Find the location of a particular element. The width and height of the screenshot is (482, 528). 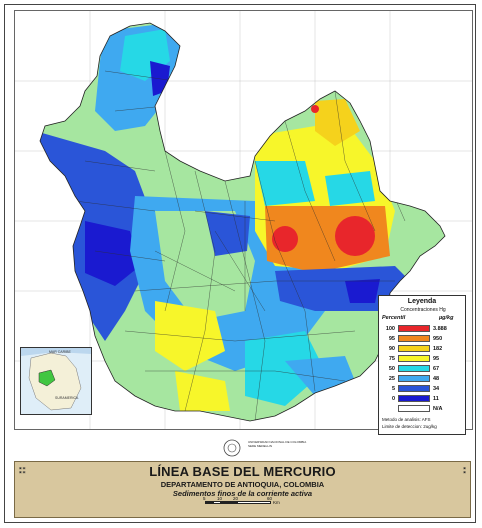

legend-row: 25 48 is located at coordinates (423, 379).